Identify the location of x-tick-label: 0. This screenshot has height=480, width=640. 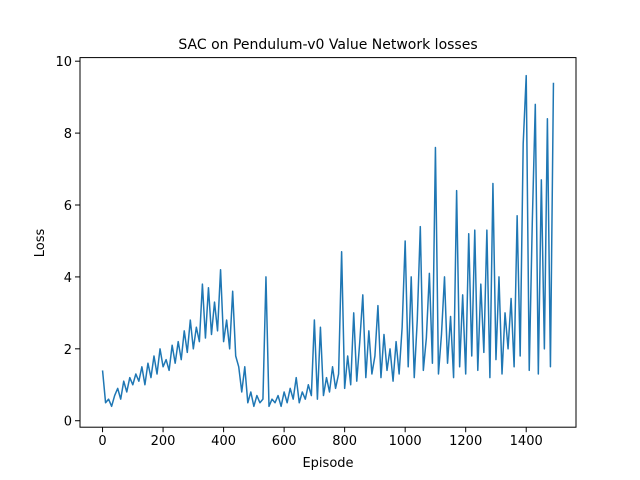
(102, 441).